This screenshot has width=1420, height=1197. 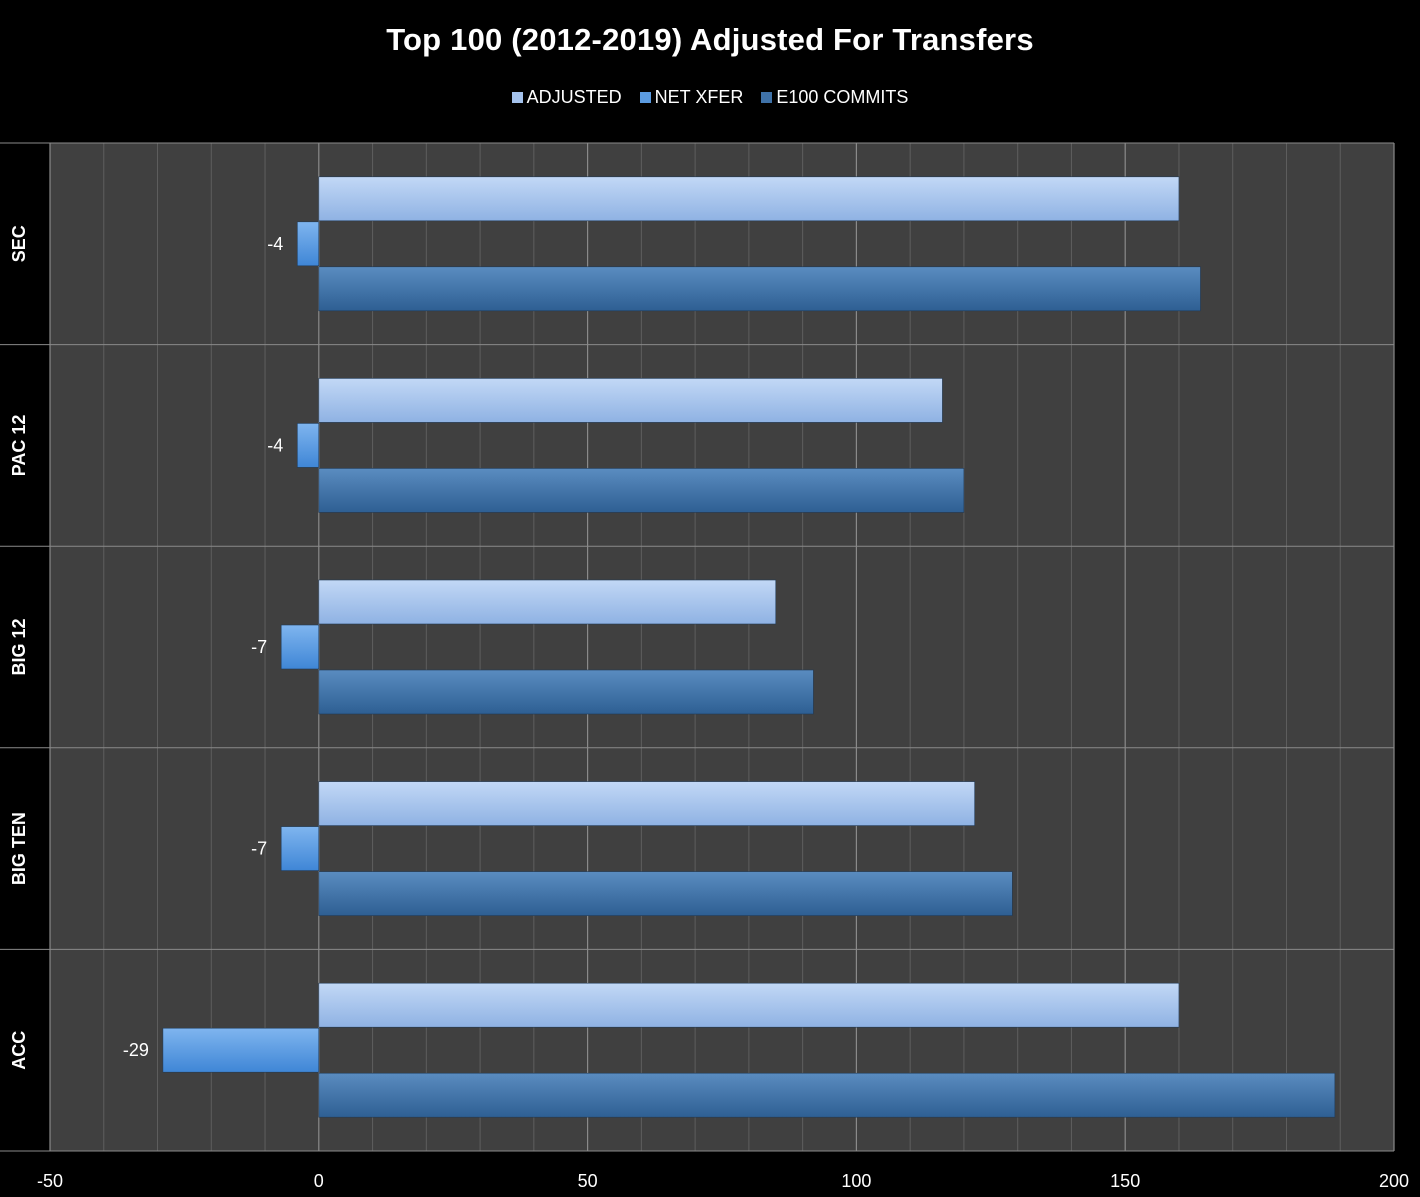 What do you see at coordinates (842, 97) in the screenshot?
I see `legend-label-e100-commits: E100 COMMITS` at bounding box center [842, 97].